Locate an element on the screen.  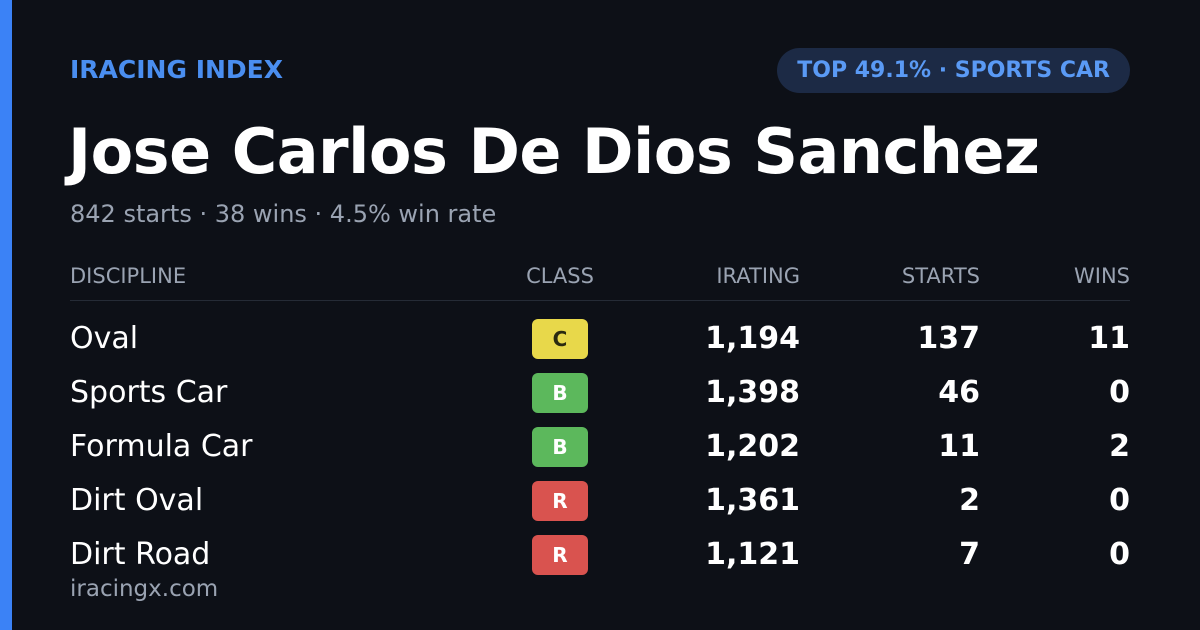
irating-cell: 1,398 is located at coordinates (752, 392).